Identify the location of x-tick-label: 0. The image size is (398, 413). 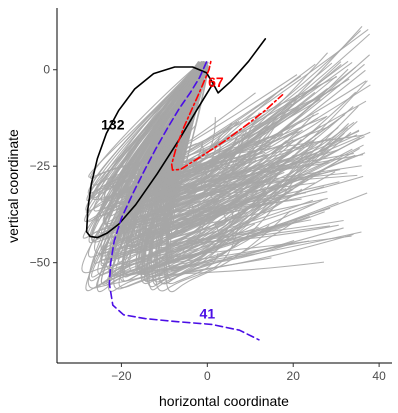
(207, 376).